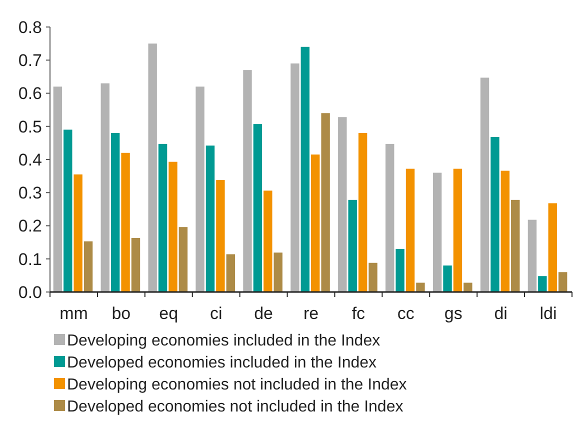  Describe the element at coordinates (30, 292) in the screenshot. I see `y-tick-label: 0.0` at that location.